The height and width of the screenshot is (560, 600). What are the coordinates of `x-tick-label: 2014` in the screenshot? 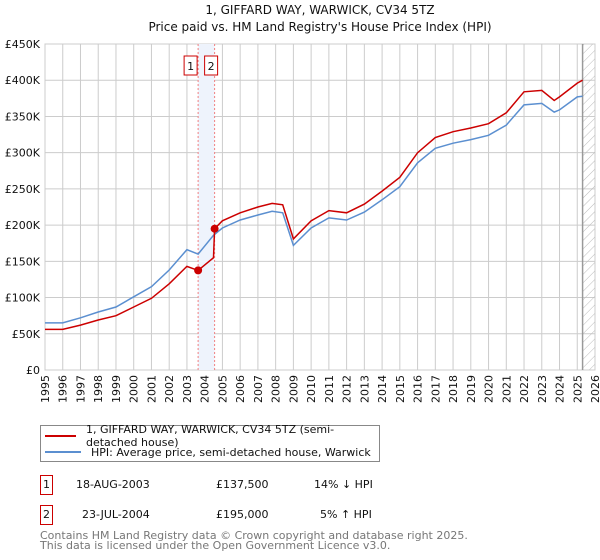 It's located at (382, 389).